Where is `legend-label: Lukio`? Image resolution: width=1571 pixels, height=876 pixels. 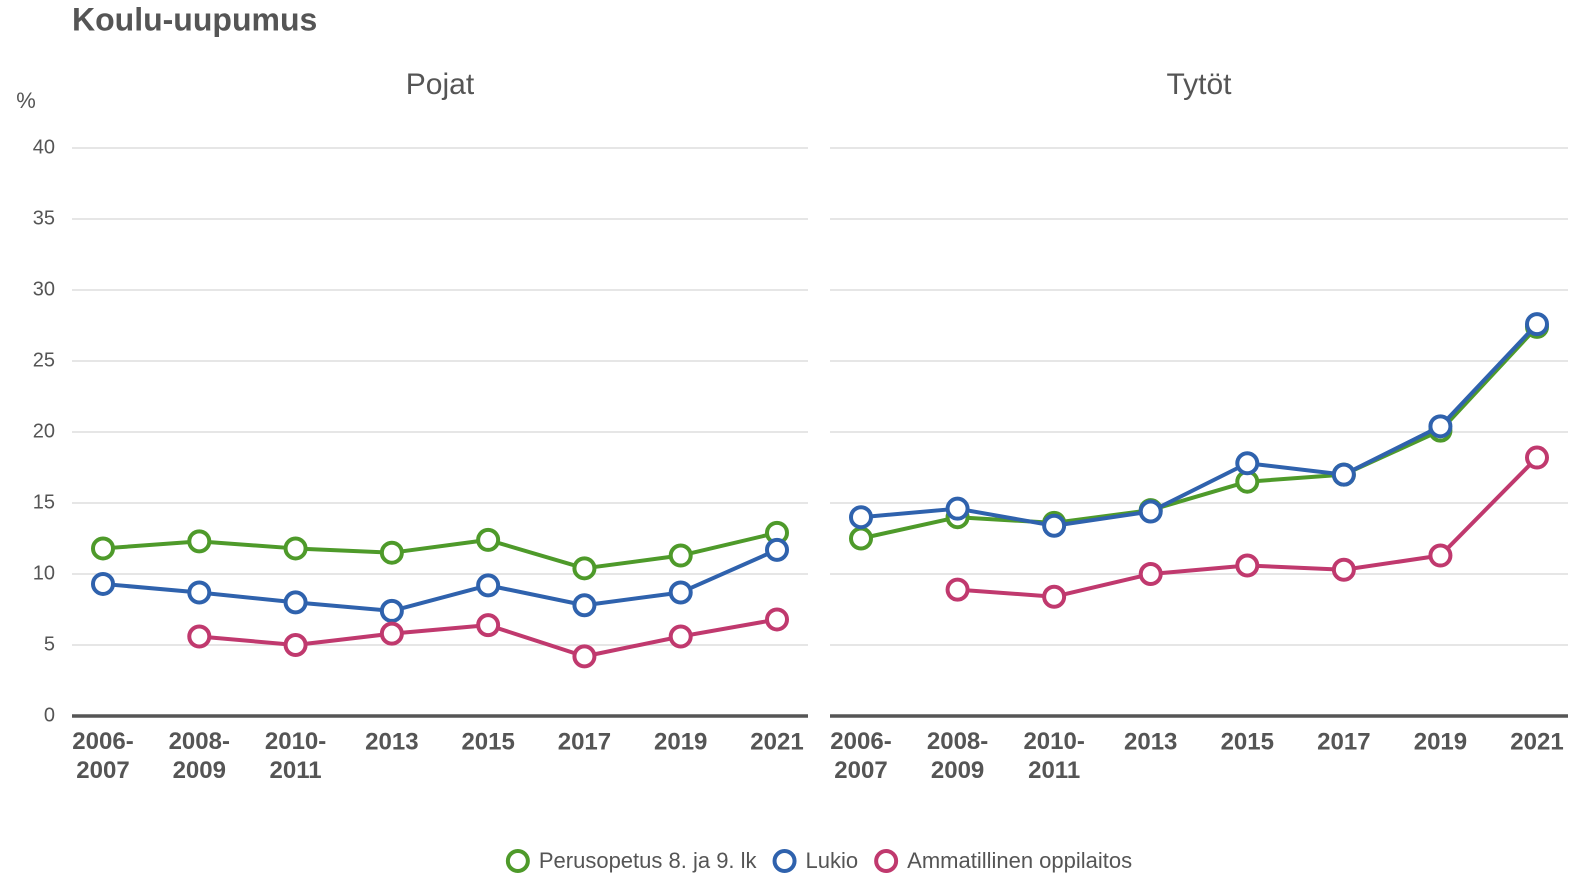 legend-label: Lukio is located at coordinates (832, 860).